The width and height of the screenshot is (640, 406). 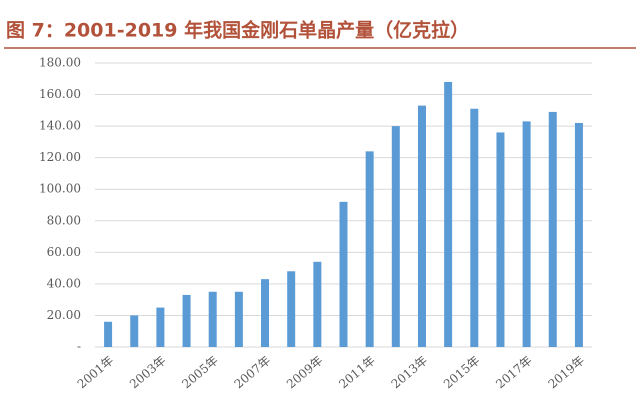 I want to click on x-tick-label: 2003年, so click(x=148, y=372).